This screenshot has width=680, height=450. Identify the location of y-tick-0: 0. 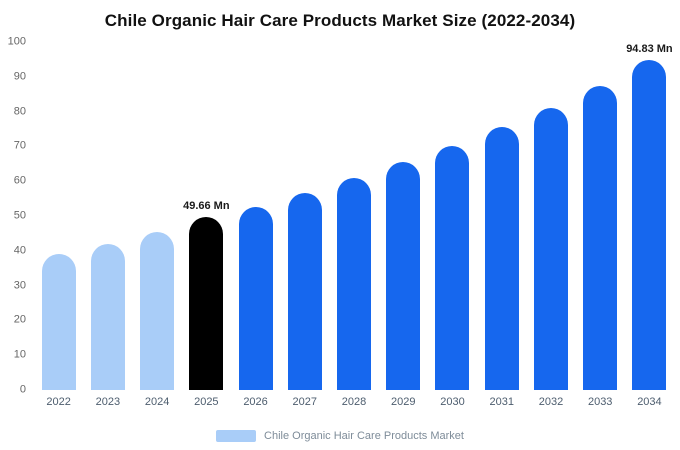
(22, 389).